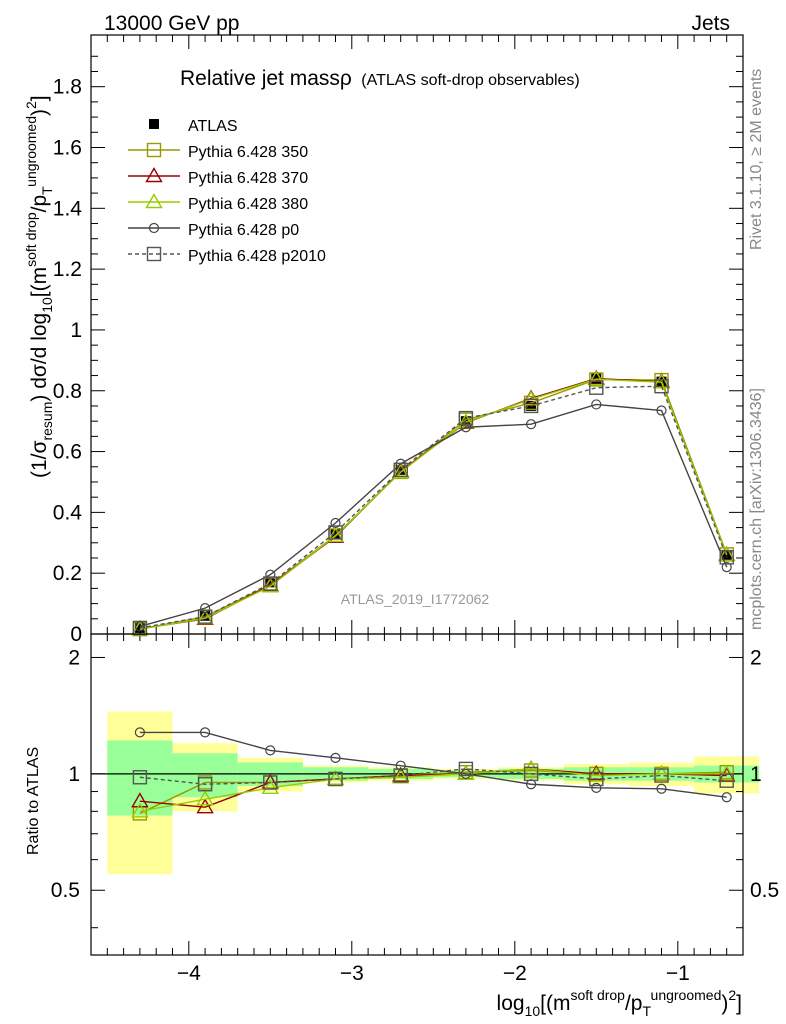 The height and width of the screenshot is (1024, 786). I want to click on ratio-tick-label: 1, so click(74, 774).